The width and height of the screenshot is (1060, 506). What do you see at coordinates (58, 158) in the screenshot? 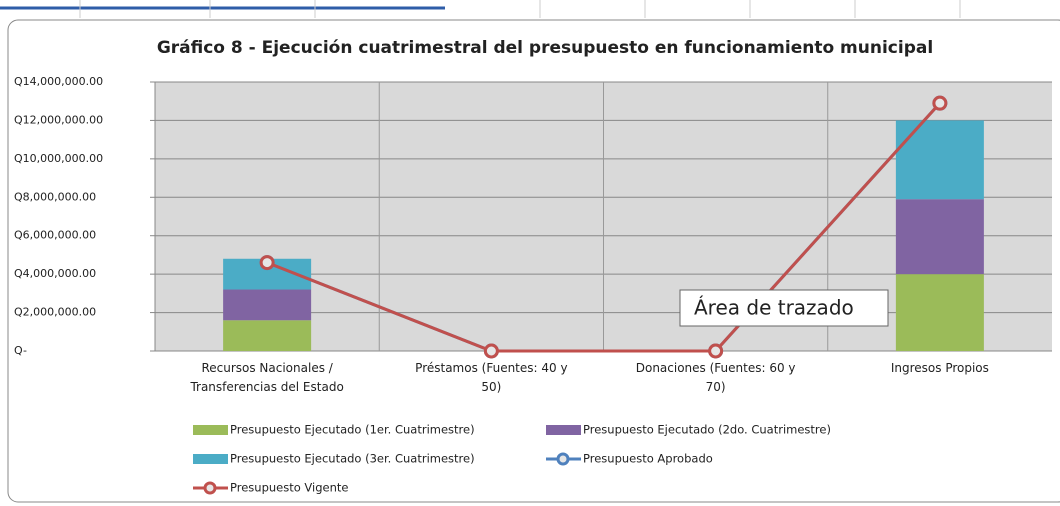
I see `y-tick-label: Q10,000,000.00` at bounding box center [58, 158].